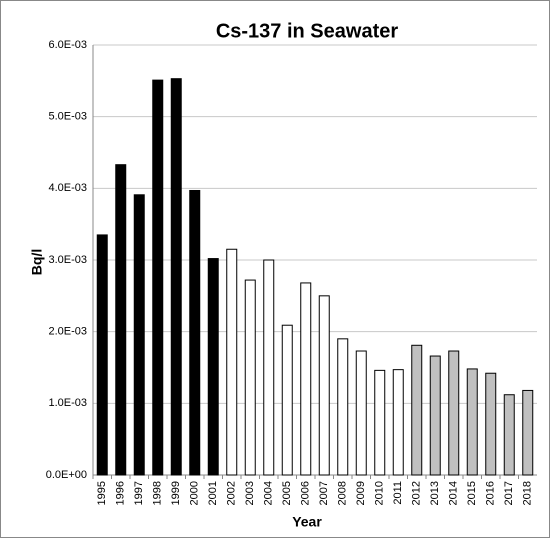 This screenshot has height=538, width=550. Describe the element at coordinates (398, 493) in the screenshot. I see `x-tick-label: 2011` at that location.